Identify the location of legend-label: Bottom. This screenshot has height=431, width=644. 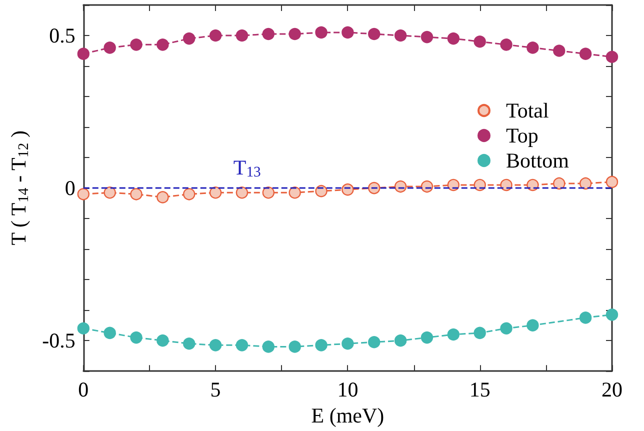
(538, 160).